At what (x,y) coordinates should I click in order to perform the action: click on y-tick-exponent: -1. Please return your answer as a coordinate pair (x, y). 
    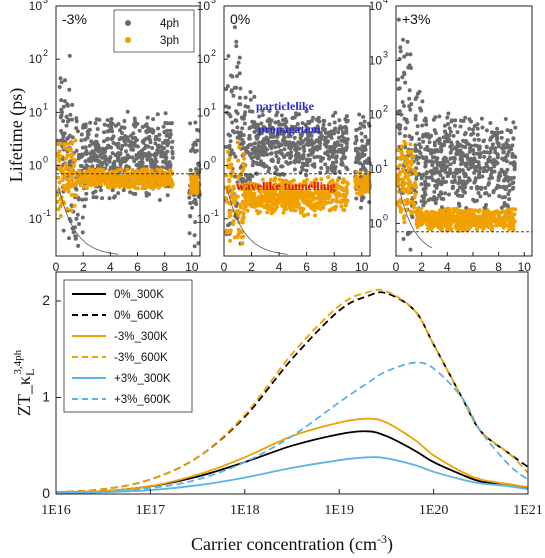
    Looking at the image, I should click on (215, 213).